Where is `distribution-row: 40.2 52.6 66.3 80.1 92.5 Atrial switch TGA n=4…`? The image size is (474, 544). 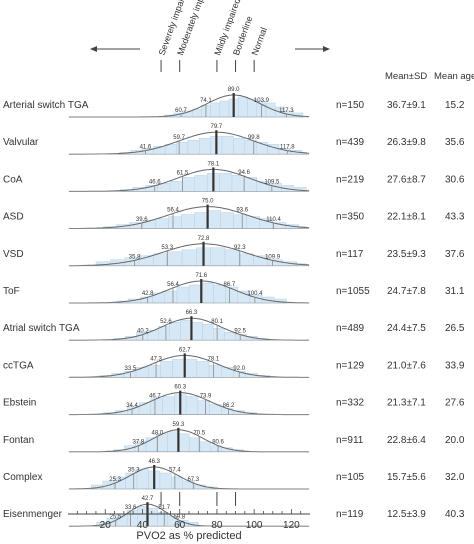 distribution-row: 40.2 52.6 66.3 80.1 92.5 Atrial switch TGA n=4… is located at coordinates (234, 325).